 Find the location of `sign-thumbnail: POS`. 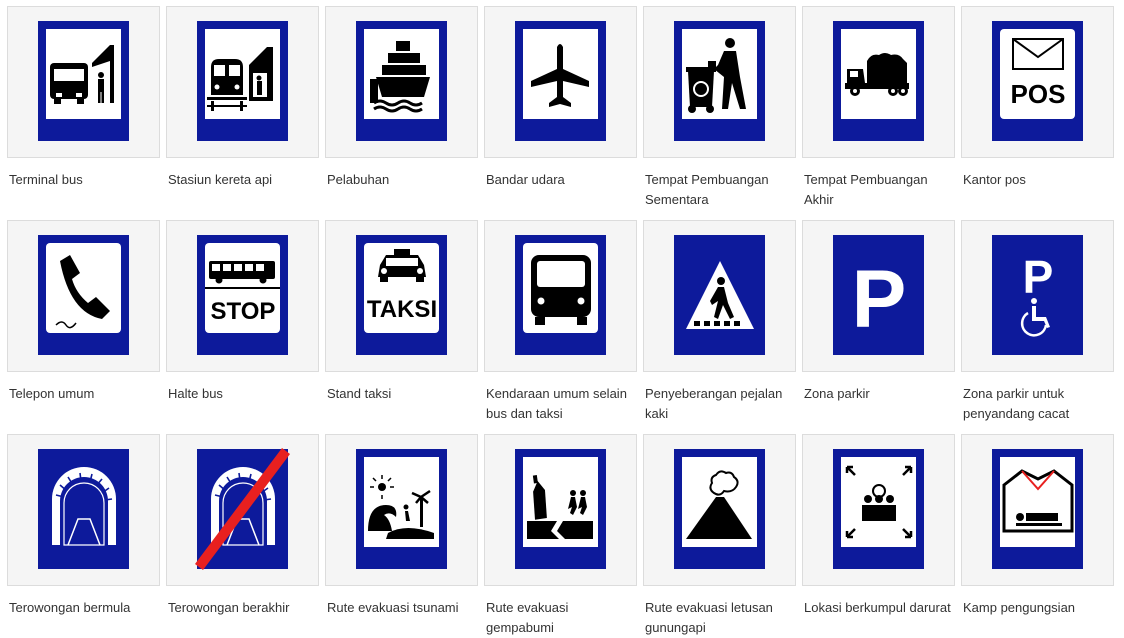

sign-thumbnail: POS is located at coordinates (1037, 82).